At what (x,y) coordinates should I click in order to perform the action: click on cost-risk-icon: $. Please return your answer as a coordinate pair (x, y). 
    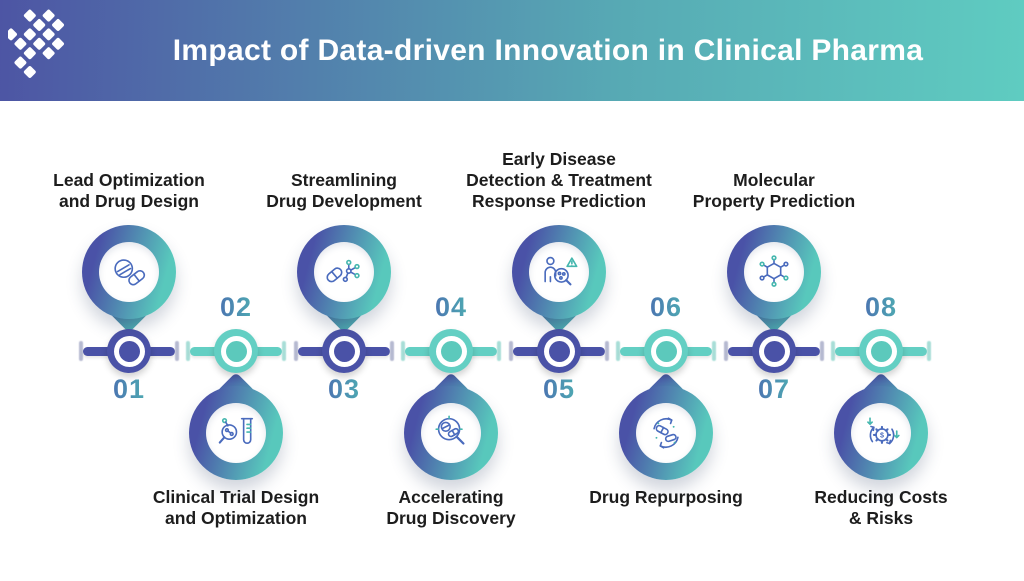
    Looking at the image, I should click on (883, 431).